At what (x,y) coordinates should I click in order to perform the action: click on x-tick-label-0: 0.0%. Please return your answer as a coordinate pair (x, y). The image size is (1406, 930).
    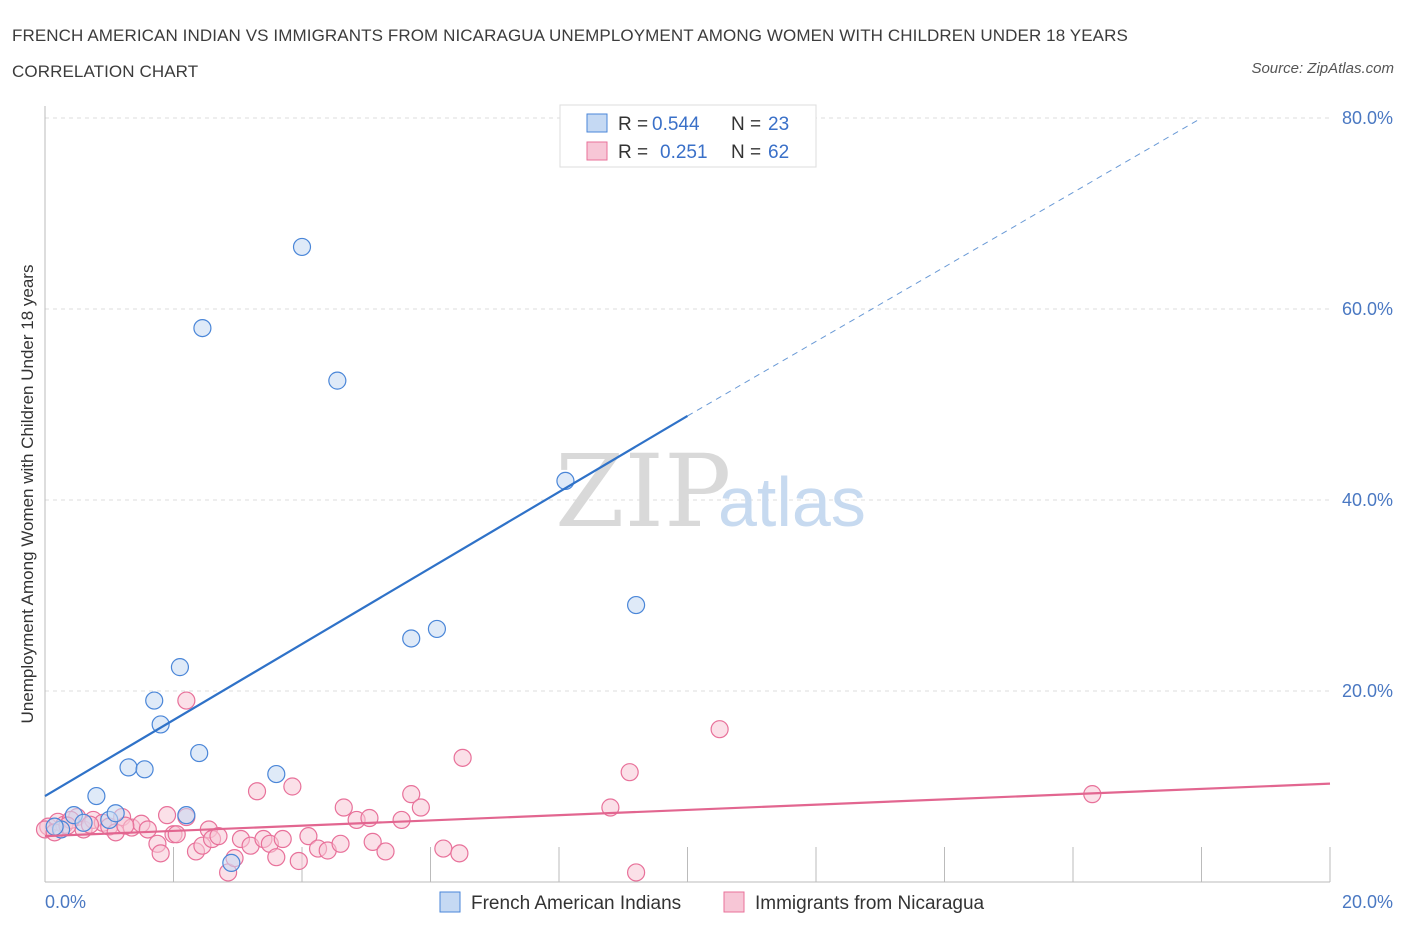
    Looking at the image, I should click on (65, 902).